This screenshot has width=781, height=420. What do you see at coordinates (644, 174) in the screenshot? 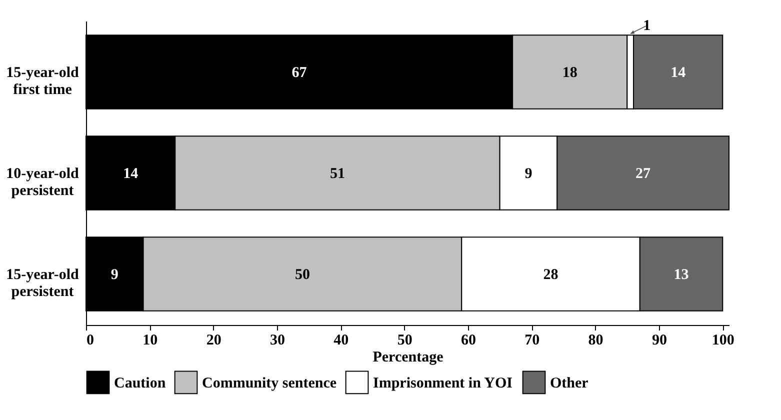
I see `data-label: 27` at bounding box center [644, 174].